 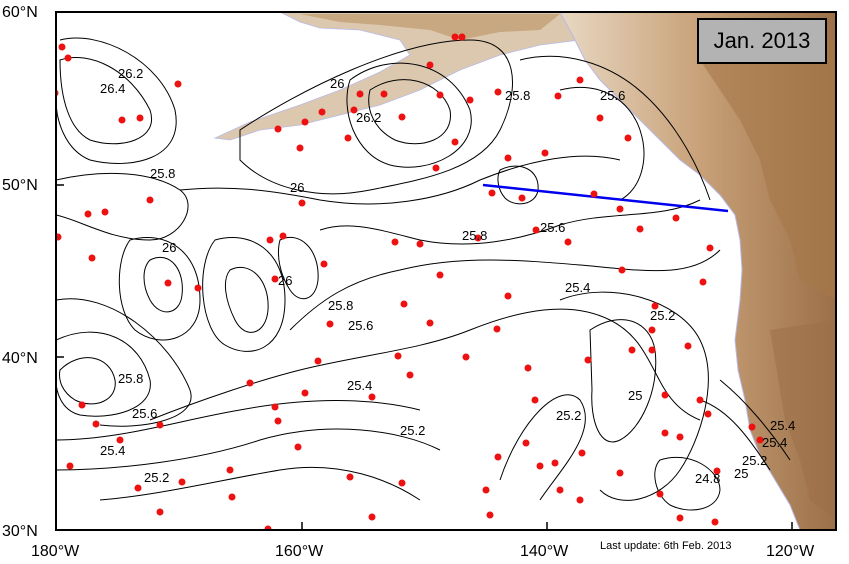 What do you see at coordinates (666, 546) in the screenshot?
I see `last-update-note: Last update: 6th Feb. 2013` at bounding box center [666, 546].